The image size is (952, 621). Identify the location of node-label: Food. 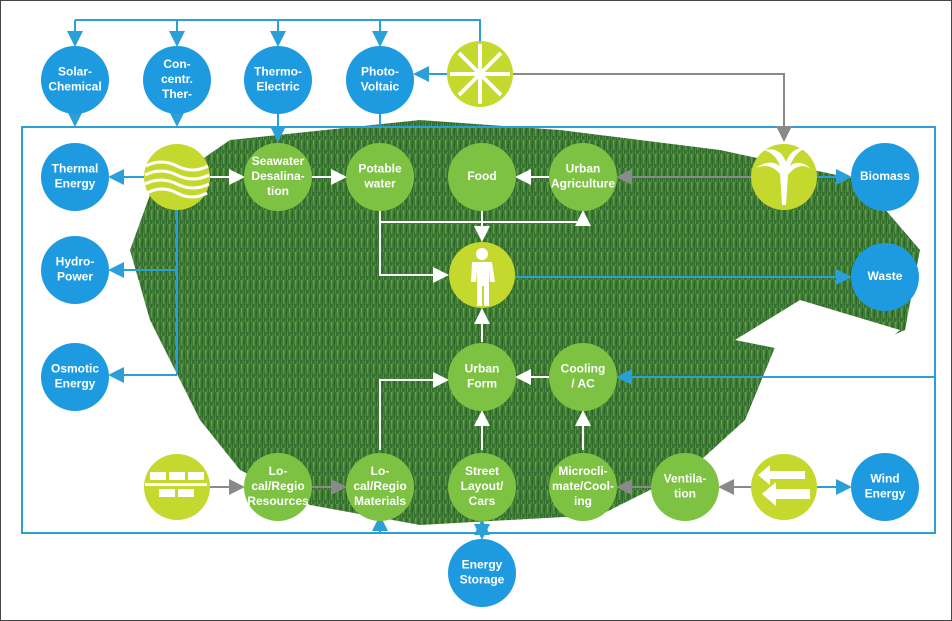
(481, 176).